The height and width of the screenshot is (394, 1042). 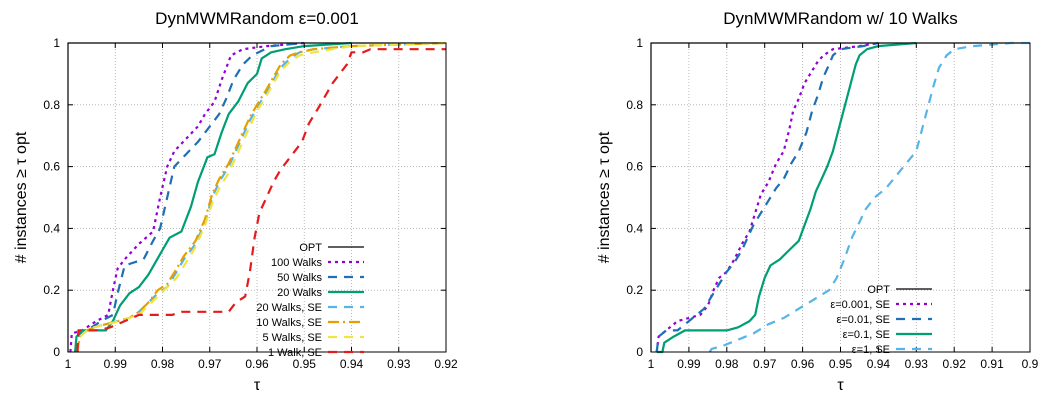 I want to click on legend-label: 20 Walks, SE, so click(x=289, y=308).